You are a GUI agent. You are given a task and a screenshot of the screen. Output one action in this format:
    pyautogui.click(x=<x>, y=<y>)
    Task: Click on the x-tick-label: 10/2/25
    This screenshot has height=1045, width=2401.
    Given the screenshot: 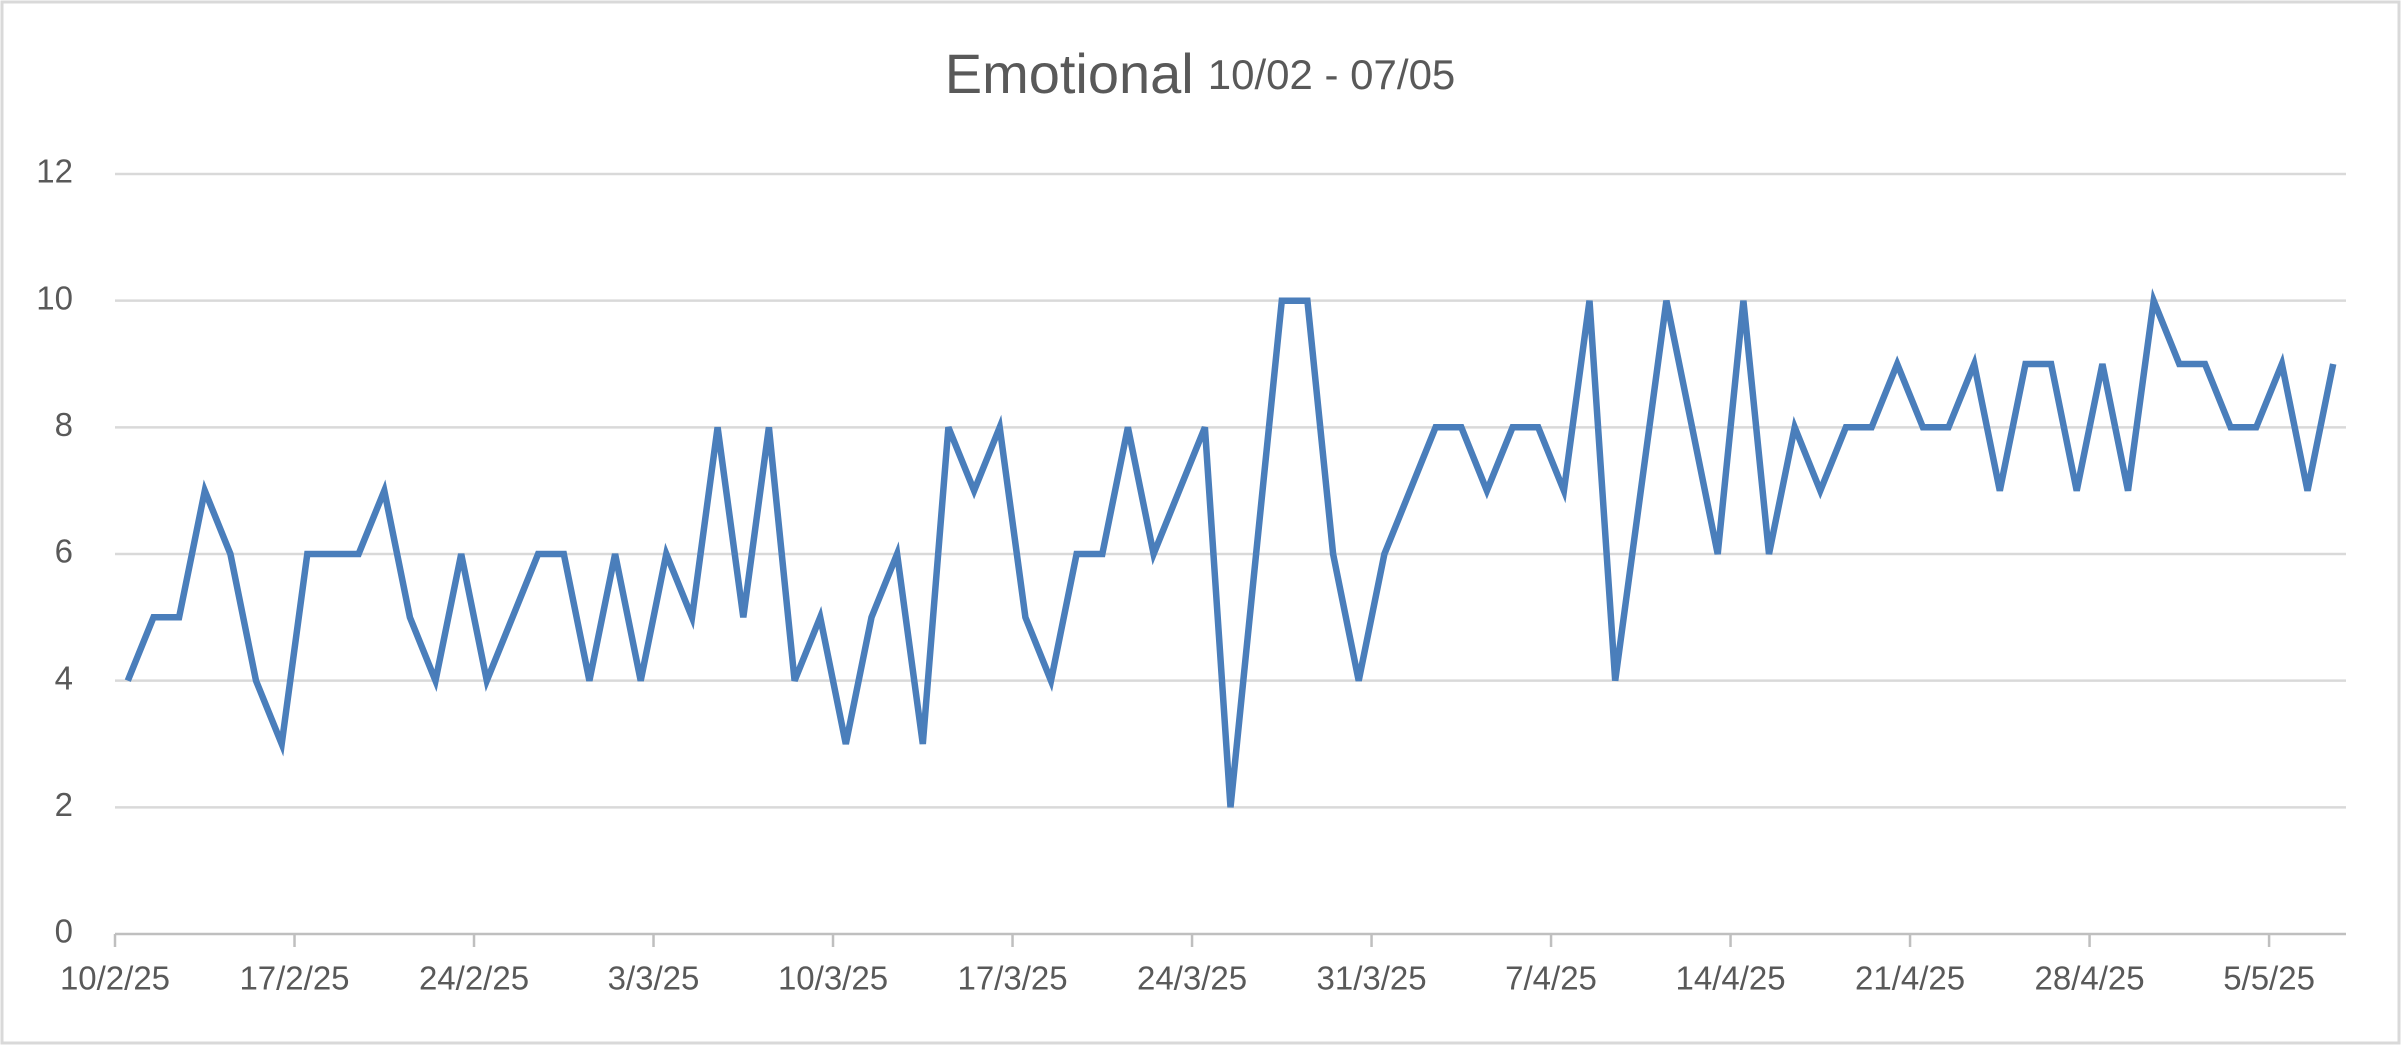 What is the action you would take?
    pyautogui.click(x=115, y=978)
    